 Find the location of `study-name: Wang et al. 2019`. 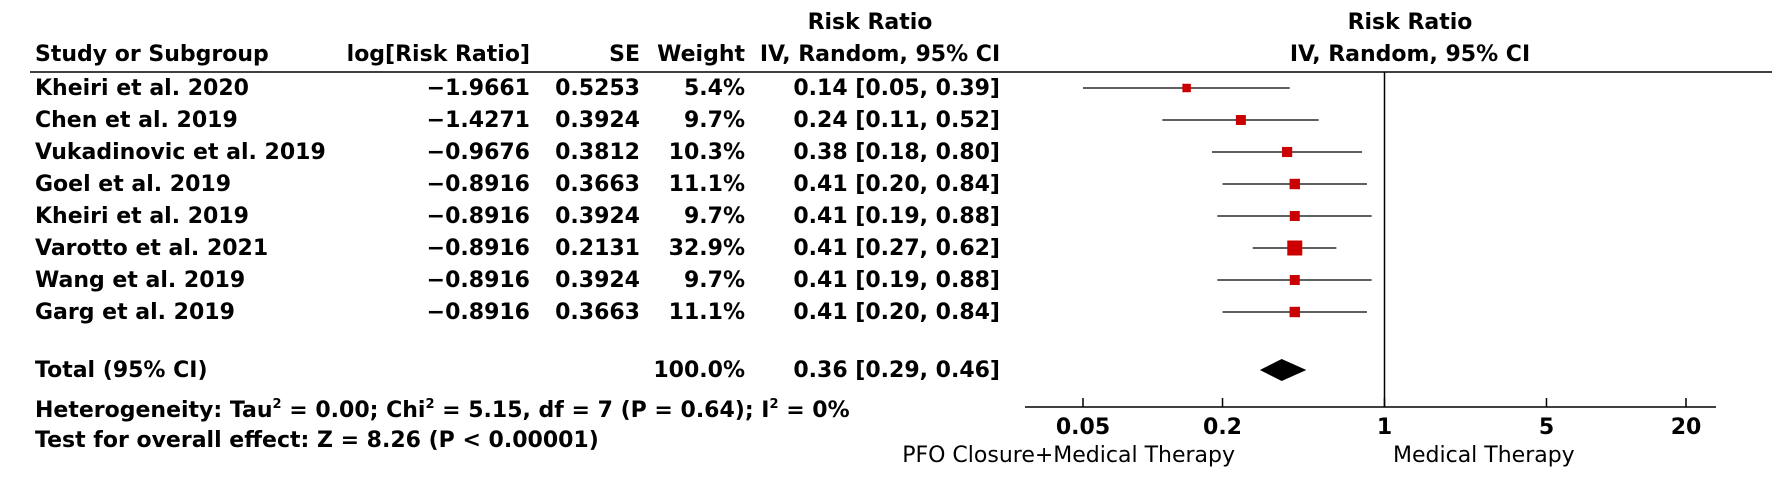

study-name: Wang et al. 2019 is located at coordinates (140, 280).